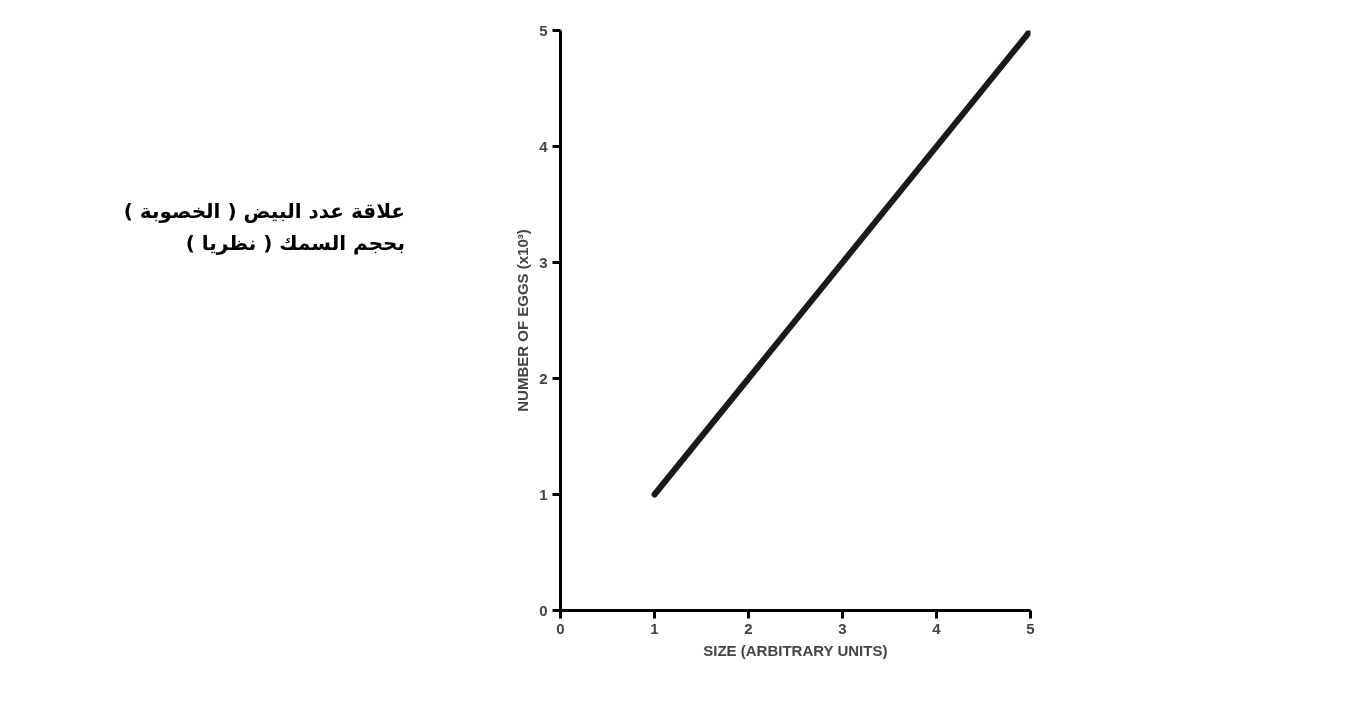 Image resolution: width=1347 pixels, height=726 pixels. I want to click on text: علاقة عدد البيض ( الخصوبة ) بحجم السمك ( نظريا ), so click(263, 227).